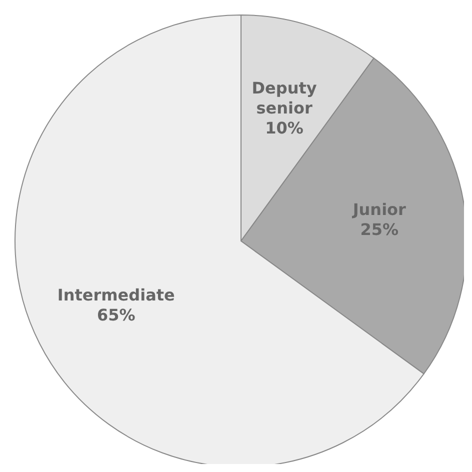 This screenshot has height=472, width=472. Describe the element at coordinates (116, 294) in the screenshot. I see `slice-label: Intermediate` at that location.